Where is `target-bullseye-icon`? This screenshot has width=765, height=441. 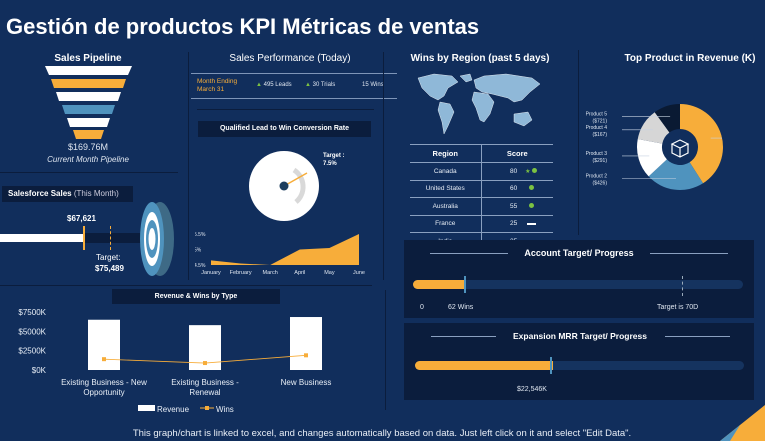 target-bullseye-icon is located at coordinates (157, 239).